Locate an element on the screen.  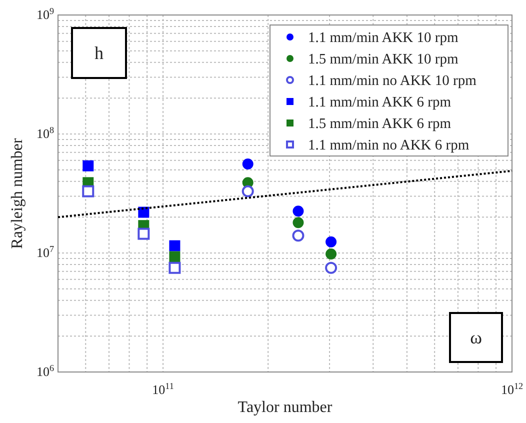
y-axis-title: Rayleigh number is located at coordinates (17, 193).